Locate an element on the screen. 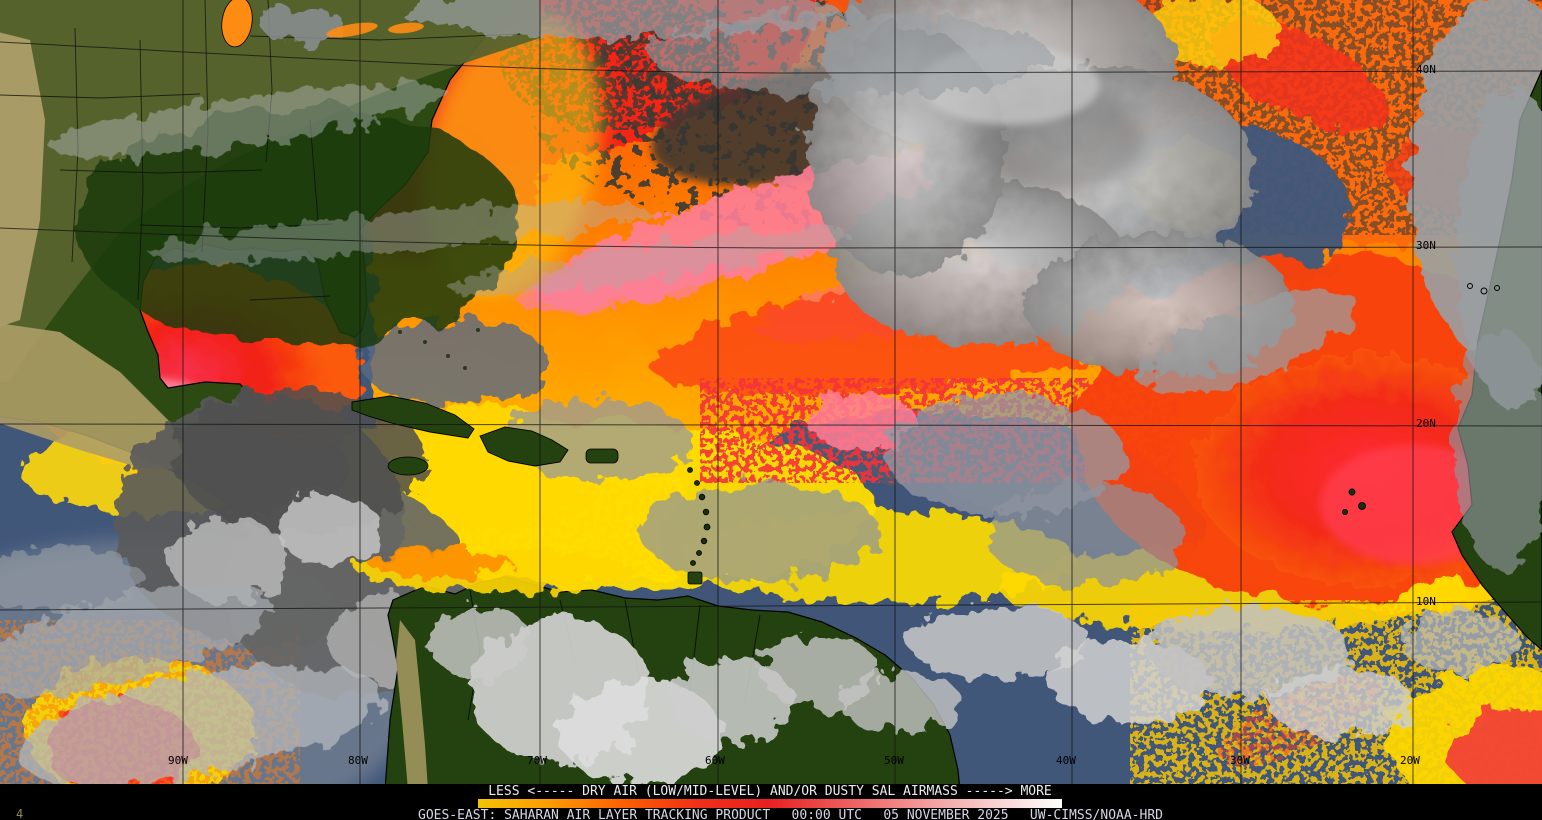 This screenshot has height=820, width=1542. longitude-label-60w: 60W is located at coordinates (715, 760).